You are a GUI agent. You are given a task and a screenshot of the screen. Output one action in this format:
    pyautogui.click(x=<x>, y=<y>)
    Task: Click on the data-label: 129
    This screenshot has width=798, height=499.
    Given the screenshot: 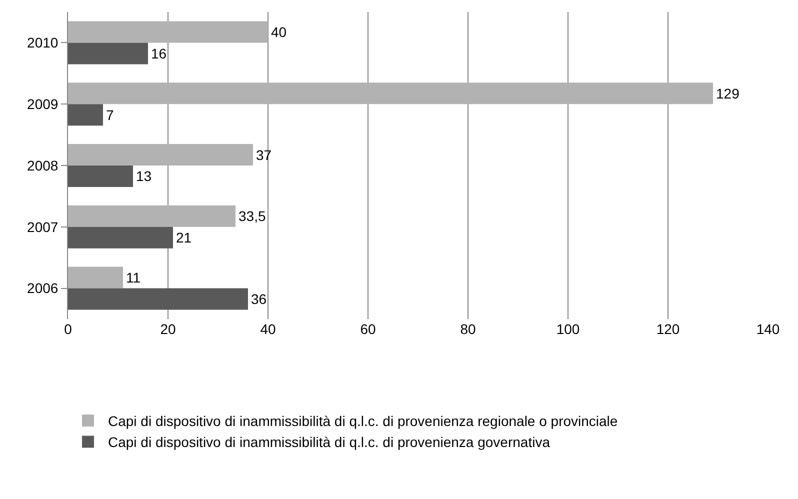 What is the action you would take?
    pyautogui.click(x=728, y=93)
    